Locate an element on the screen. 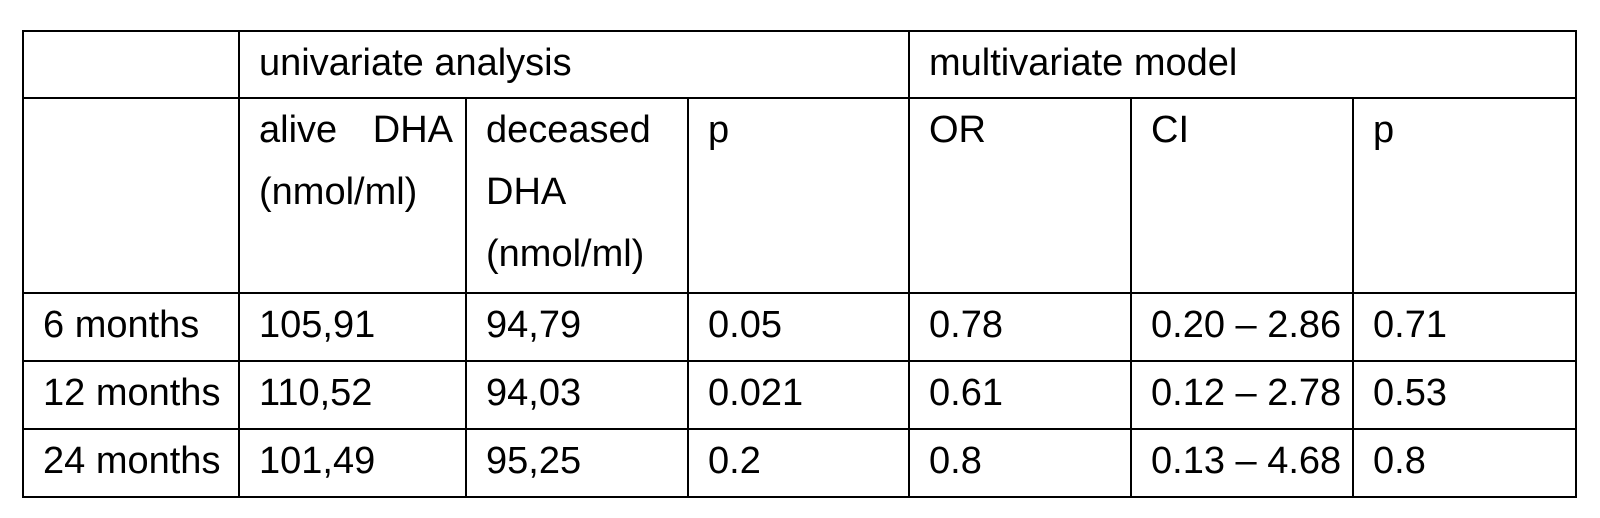 This screenshot has width=1600, height=518. cell-p-univariate: 0.021 is located at coordinates (798, 395).